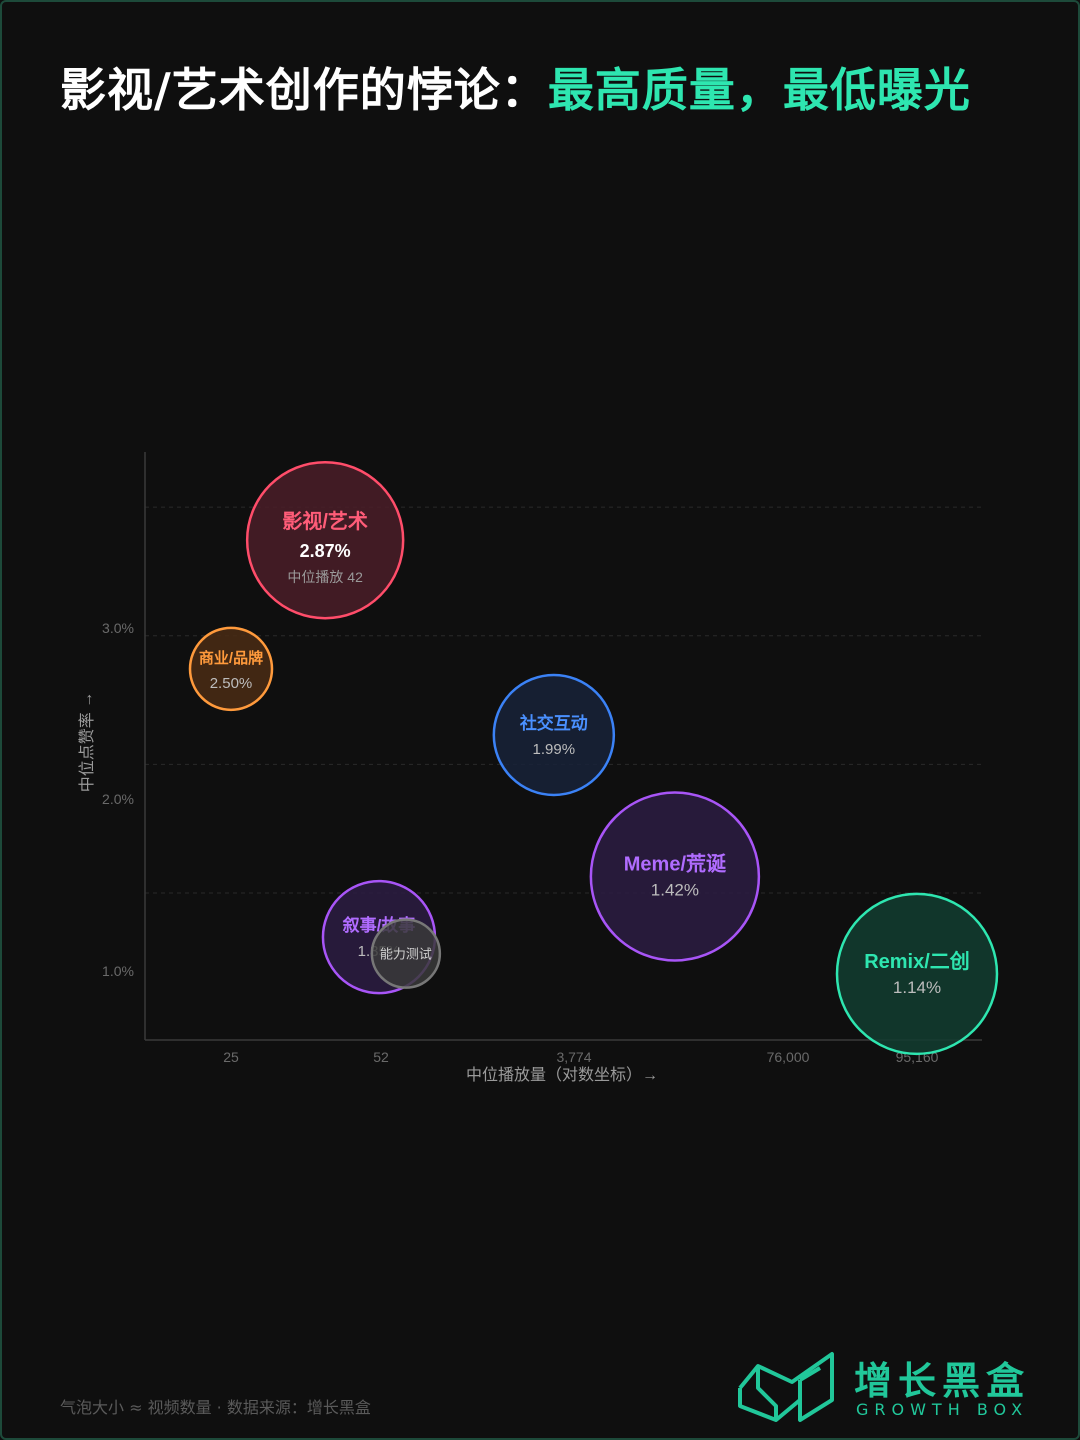 The height and width of the screenshot is (1440, 1080). I want to click on bubble-rate: 1.42%, so click(675, 889).